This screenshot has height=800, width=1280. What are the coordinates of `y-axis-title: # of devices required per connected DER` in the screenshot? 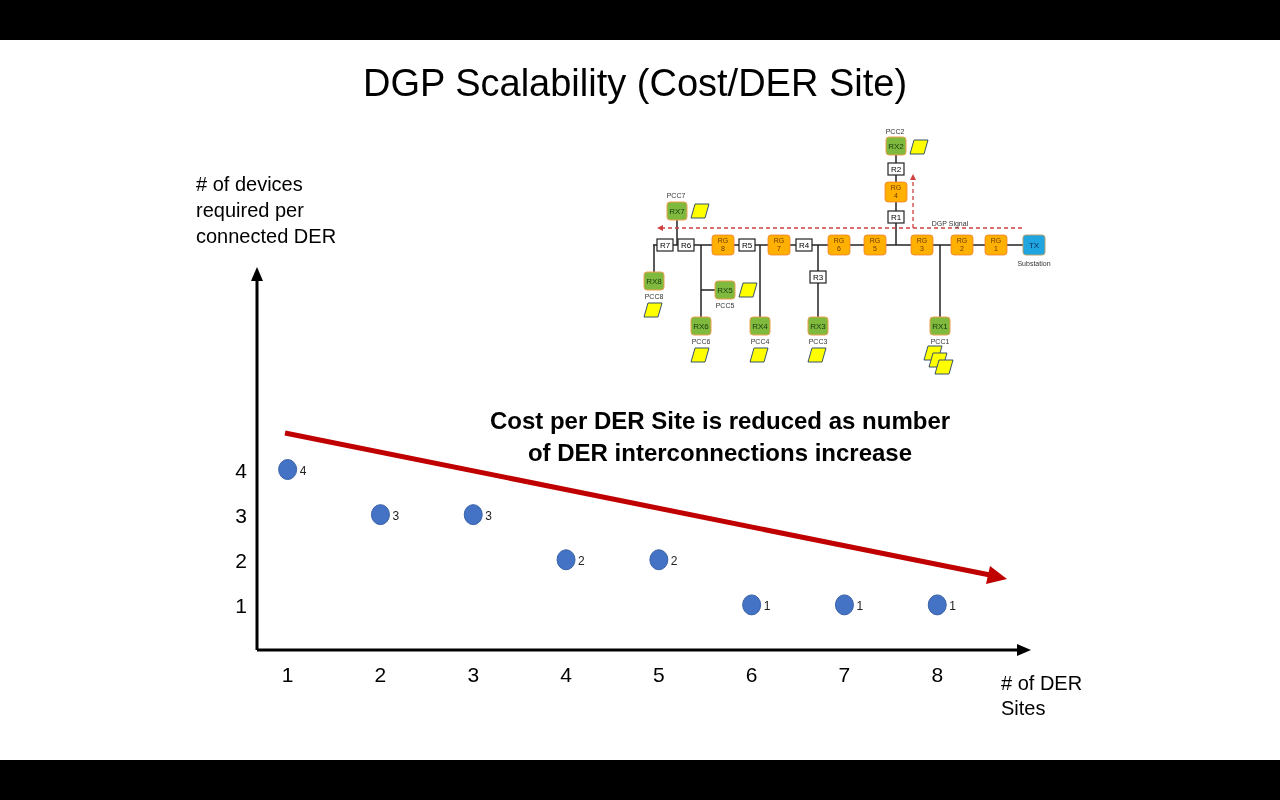 It's located at (266, 210).